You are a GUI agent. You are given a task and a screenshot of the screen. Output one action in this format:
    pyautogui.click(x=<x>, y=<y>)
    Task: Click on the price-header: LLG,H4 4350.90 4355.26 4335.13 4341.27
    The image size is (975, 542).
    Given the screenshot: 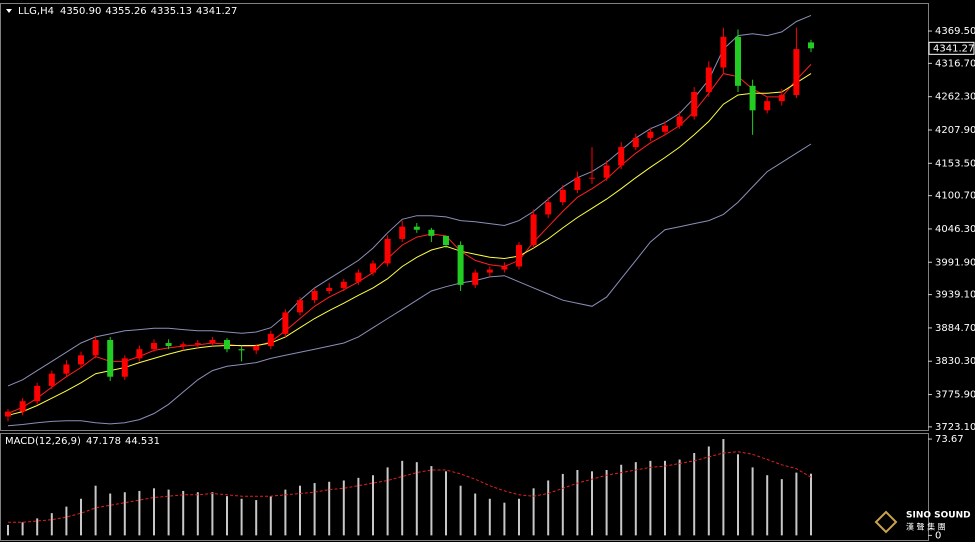 What is the action you would take?
    pyautogui.click(x=127, y=11)
    